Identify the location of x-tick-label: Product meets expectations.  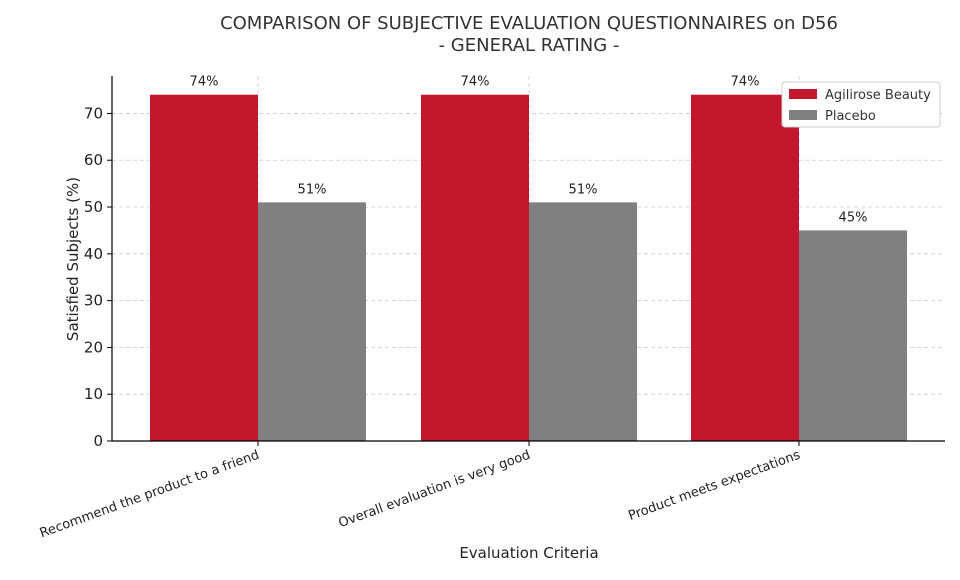
(714, 486).